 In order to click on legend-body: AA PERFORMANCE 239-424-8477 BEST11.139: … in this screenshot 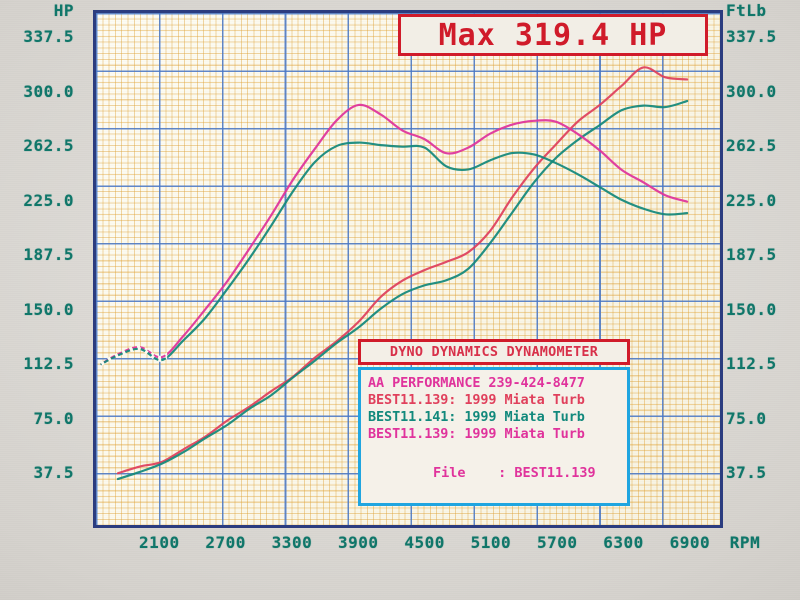, I will do `click(494, 436)`.